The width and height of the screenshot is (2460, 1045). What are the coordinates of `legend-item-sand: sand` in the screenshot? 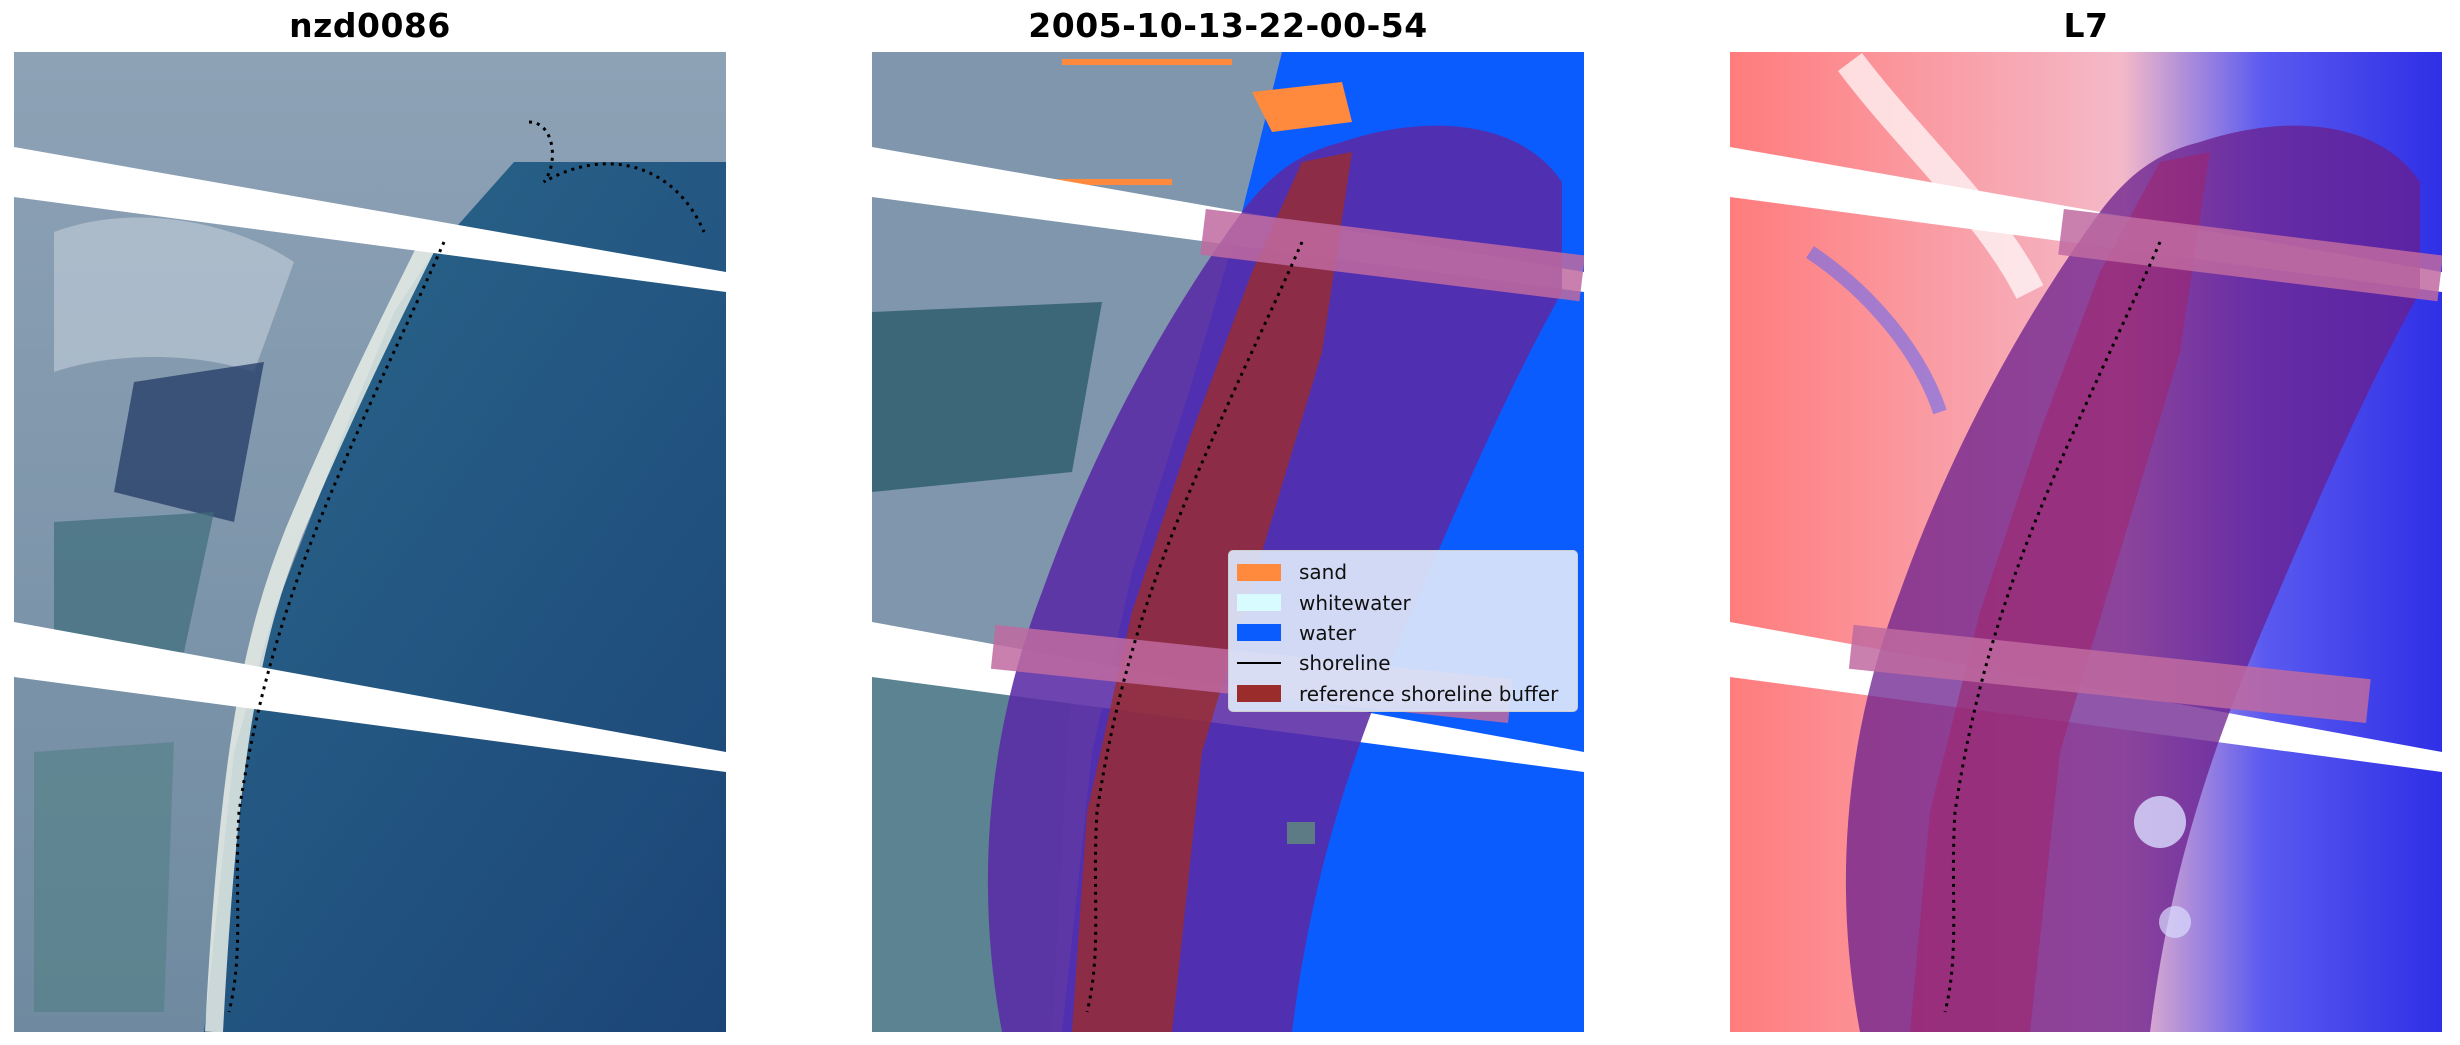 It's located at (1403, 572).